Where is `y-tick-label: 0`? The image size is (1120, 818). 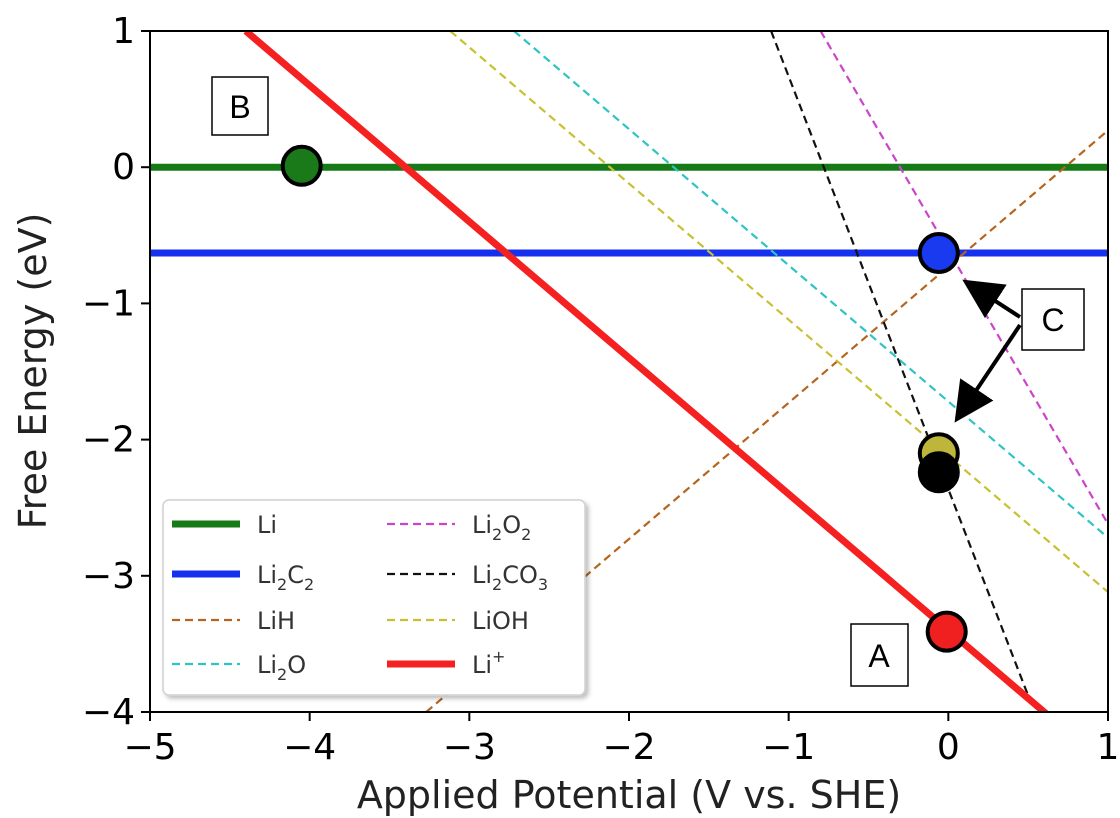
y-tick-label: 0 is located at coordinates (123, 167).